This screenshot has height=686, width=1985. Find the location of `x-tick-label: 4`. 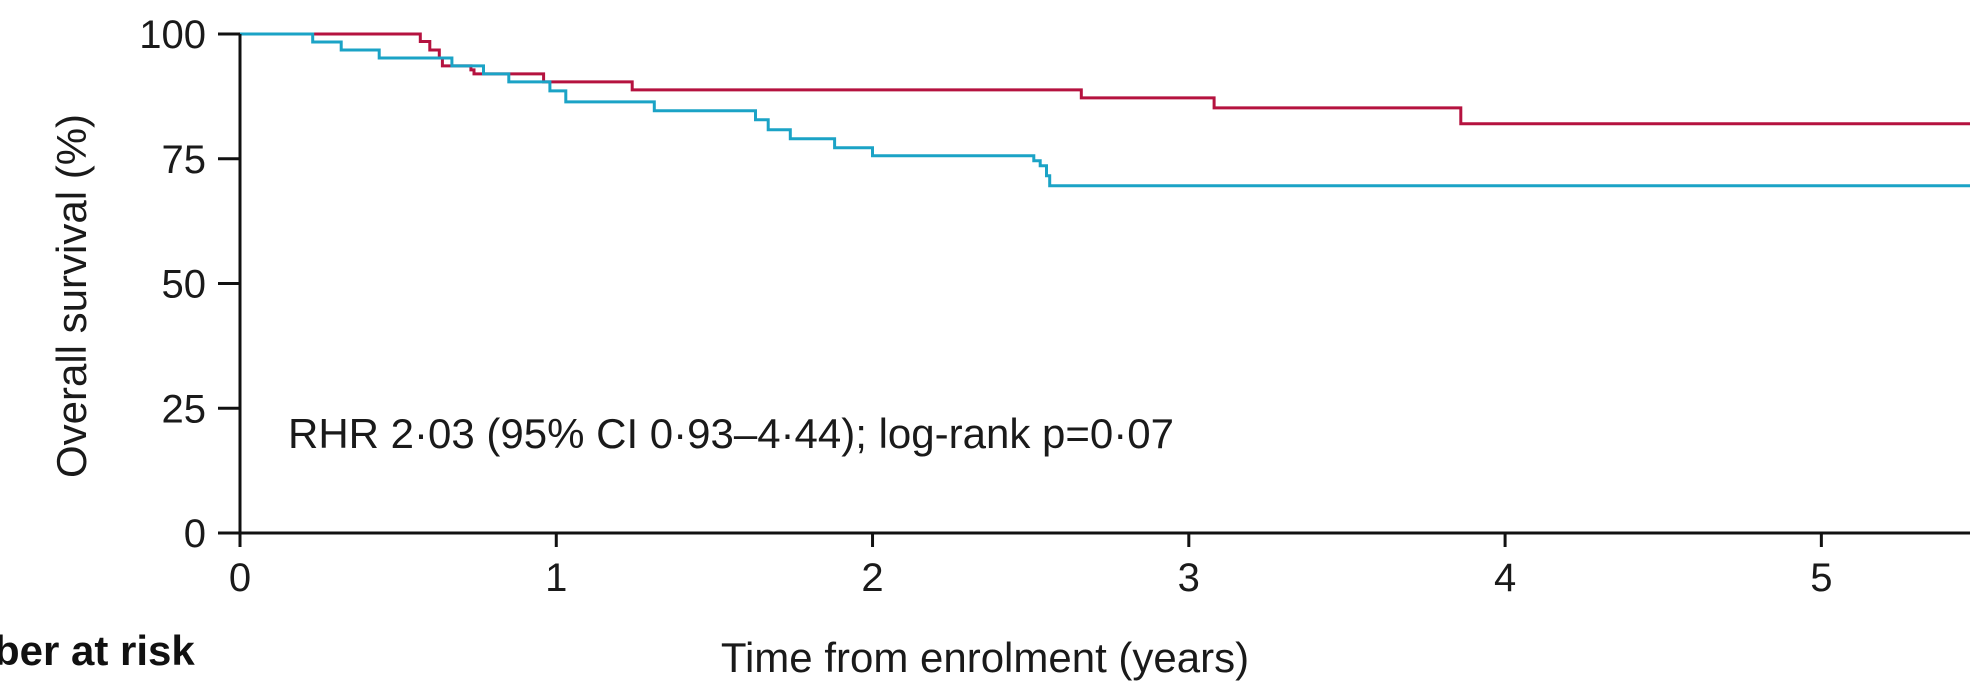

x-tick-label: 4 is located at coordinates (1505, 578).